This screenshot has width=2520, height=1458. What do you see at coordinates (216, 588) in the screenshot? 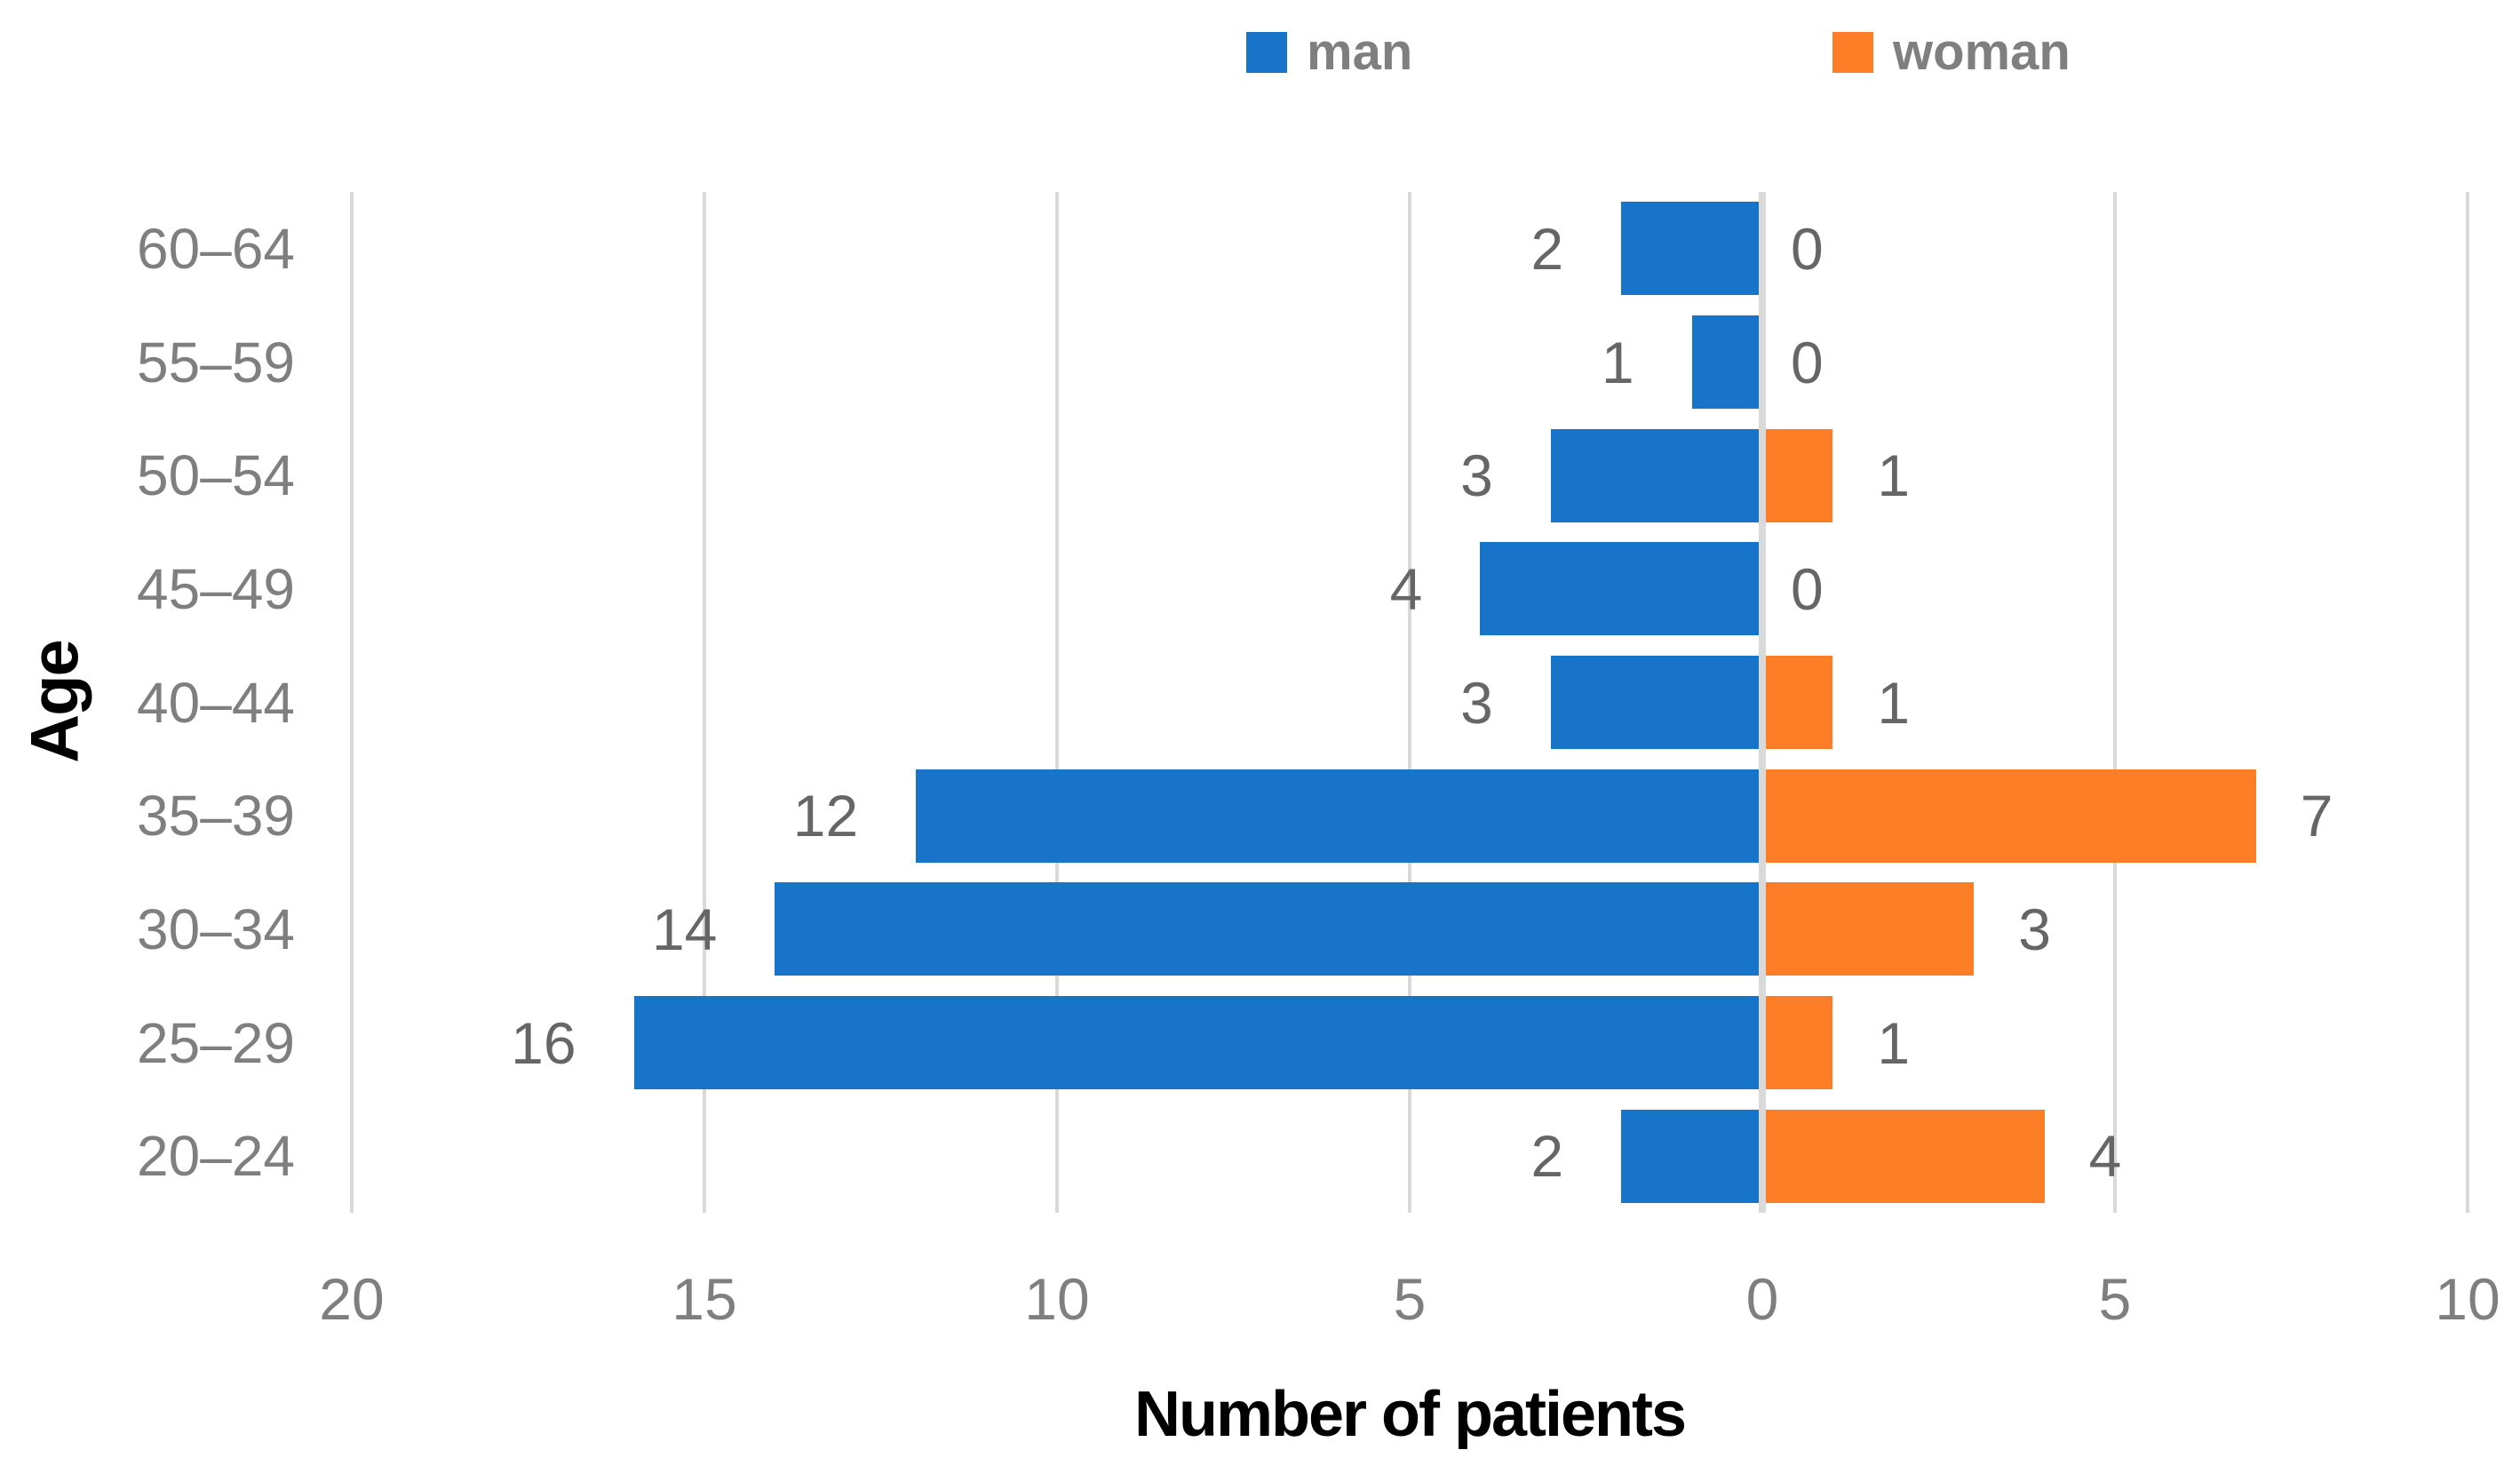
I see `y-tick-label-45-49: 45–49` at bounding box center [216, 588].